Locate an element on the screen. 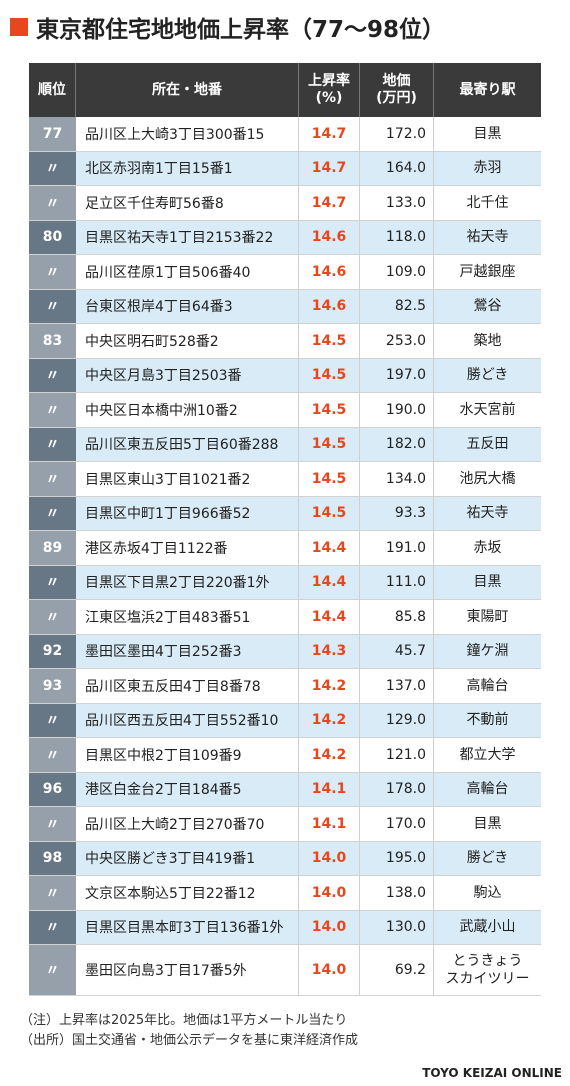 This screenshot has width=570, height=1086. header-price: 地価 (万円) is located at coordinates (397, 90).